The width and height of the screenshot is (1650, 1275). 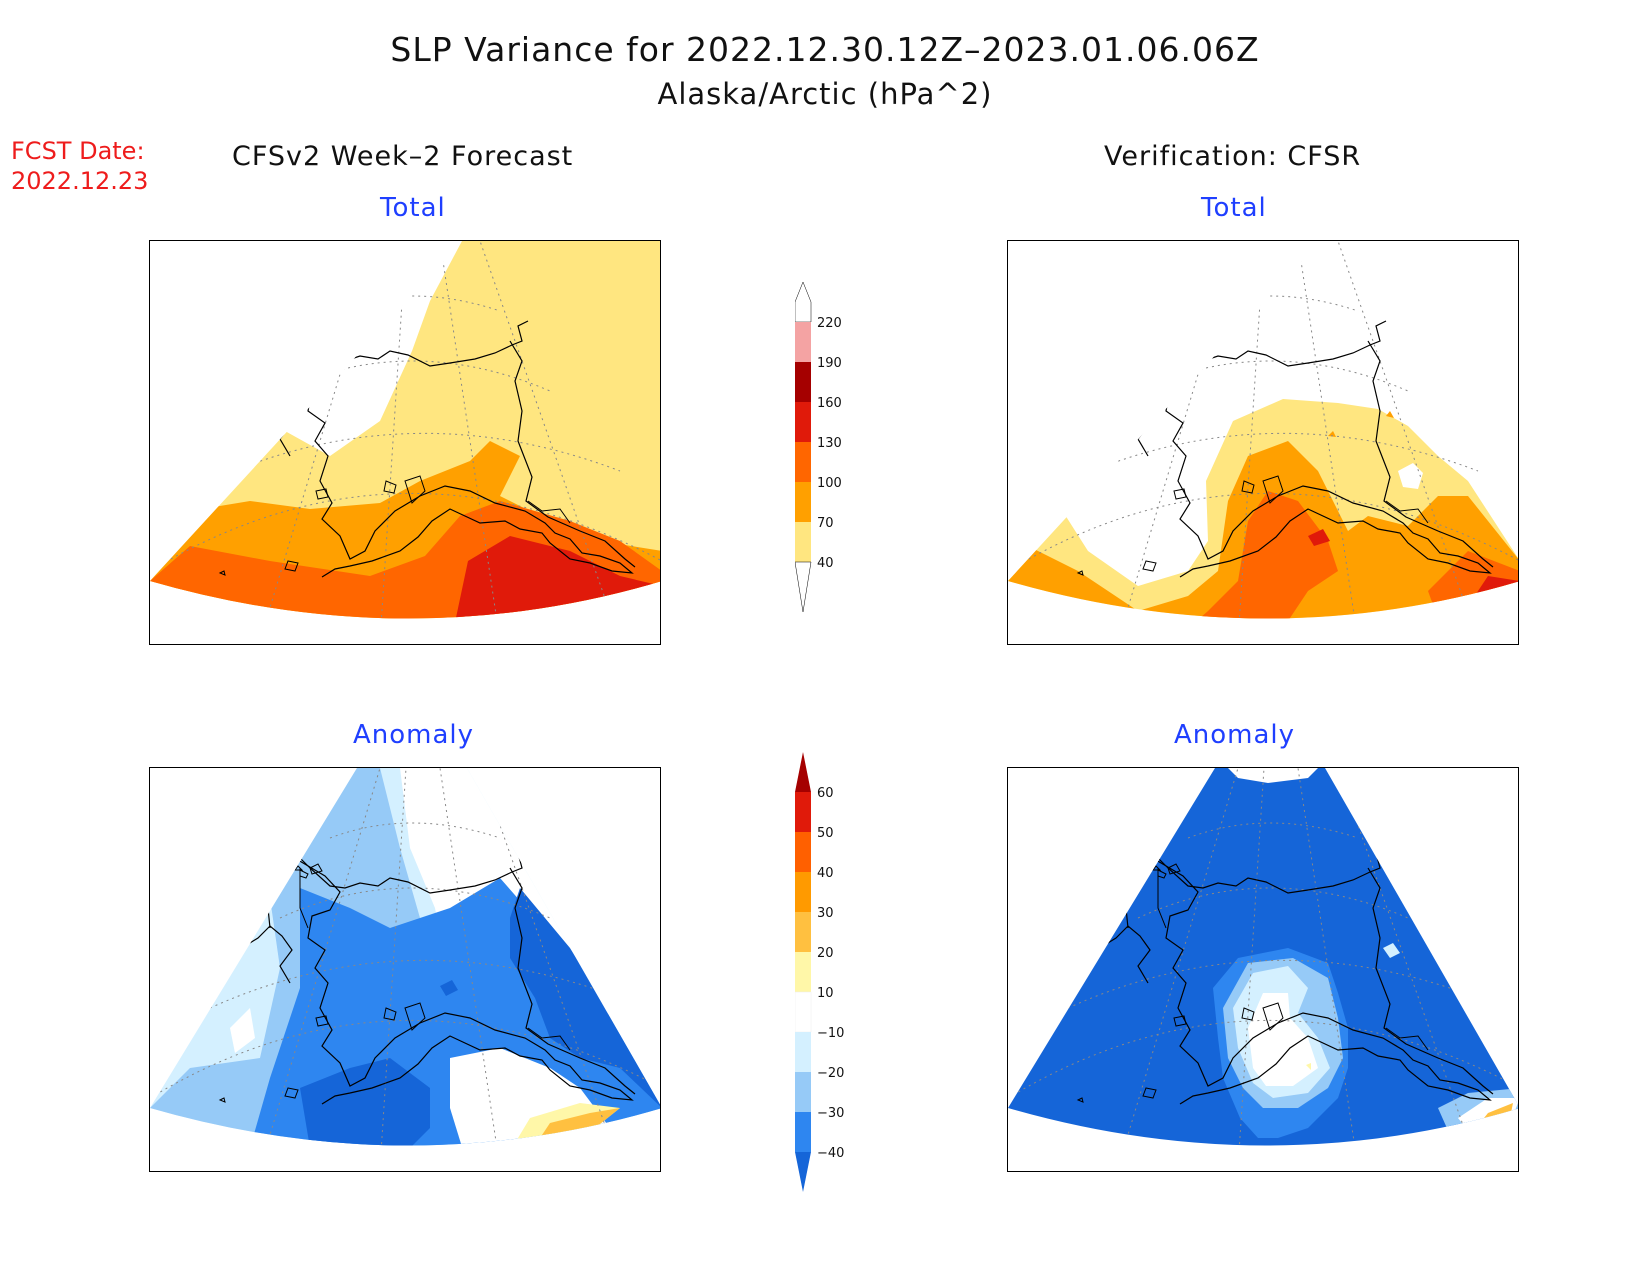 What do you see at coordinates (405, 969) in the screenshot?
I see `forecast-anomaly-map` at bounding box center [405, 969].